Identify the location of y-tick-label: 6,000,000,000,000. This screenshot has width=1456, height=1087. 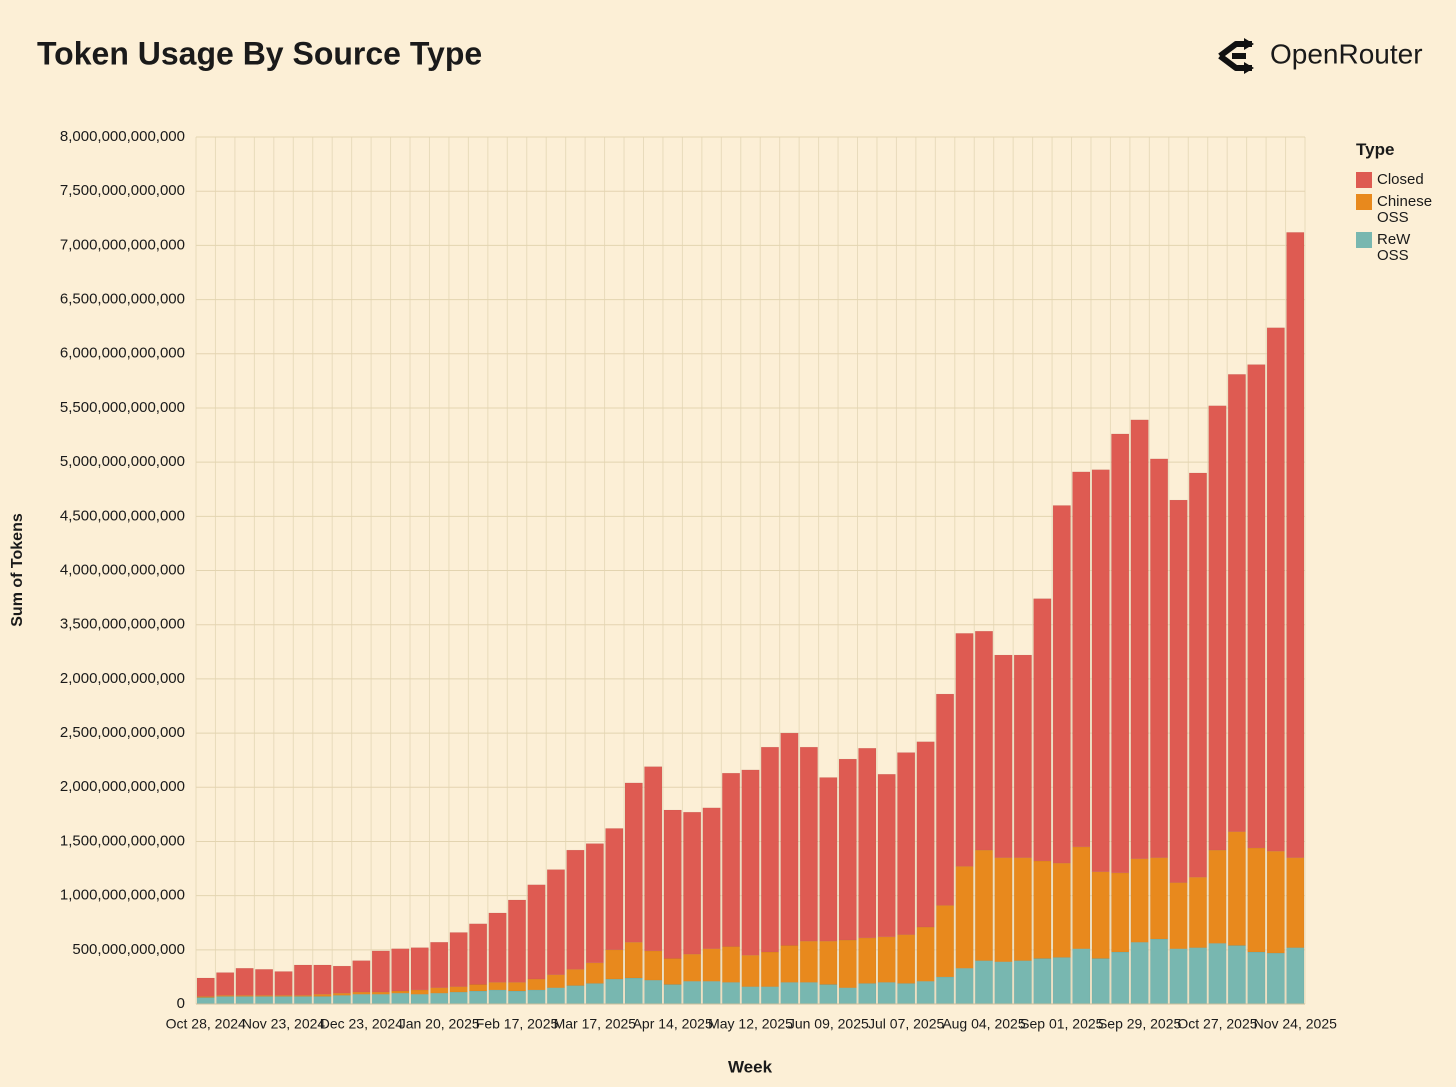
(122, 353).